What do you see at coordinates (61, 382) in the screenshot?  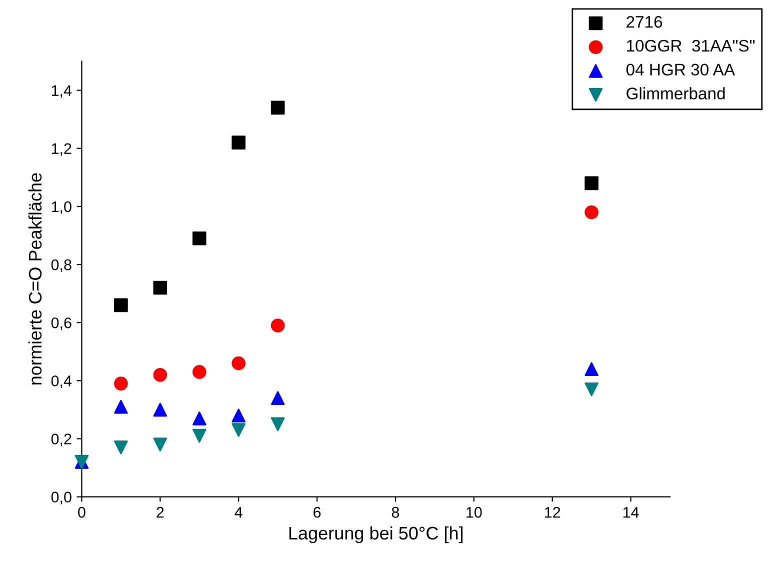 I see `y-tick-label: 0,4` at bounding box center [61, 382].